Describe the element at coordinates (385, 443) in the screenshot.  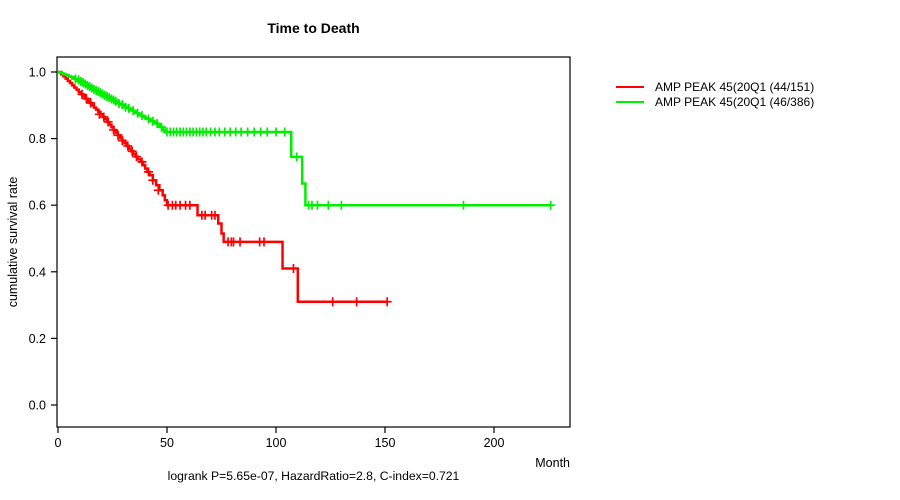
I see `x-tick-label: 150` at that location.